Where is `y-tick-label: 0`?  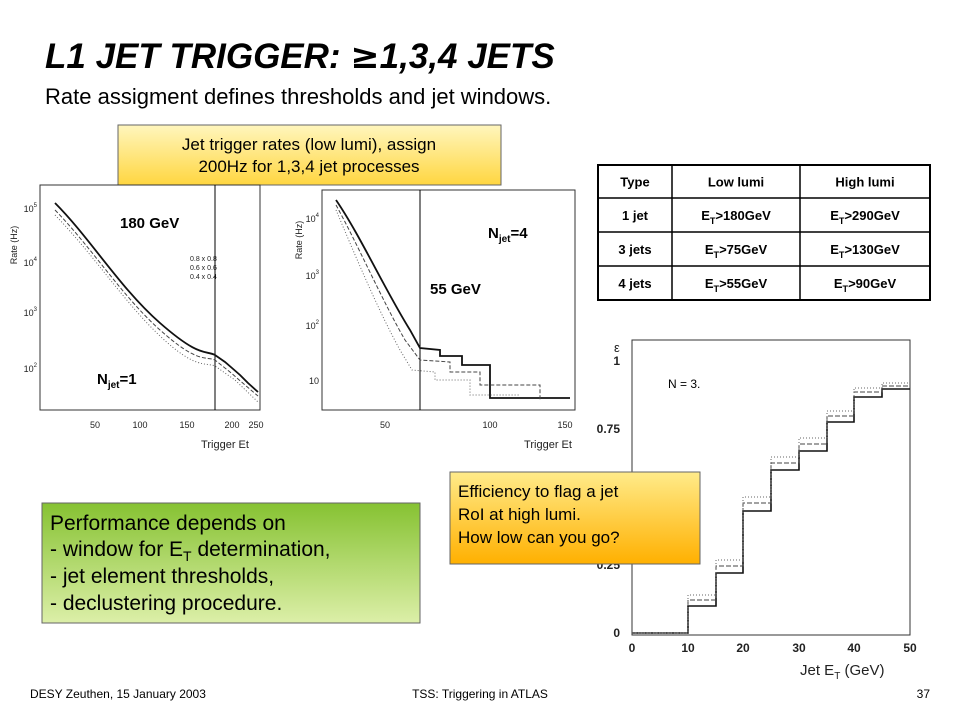 y-tick-label: 0 is located at coordinates (616, 633).